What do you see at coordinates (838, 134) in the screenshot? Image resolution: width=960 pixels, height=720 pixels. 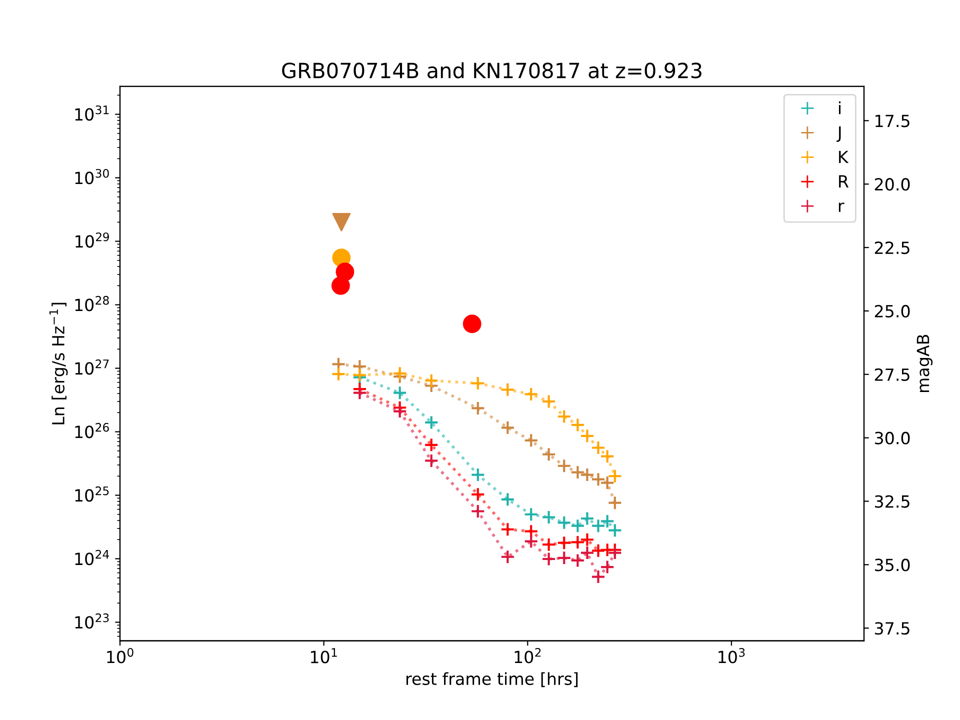 I see `legend-label: J` at bounding box center [838, 134].